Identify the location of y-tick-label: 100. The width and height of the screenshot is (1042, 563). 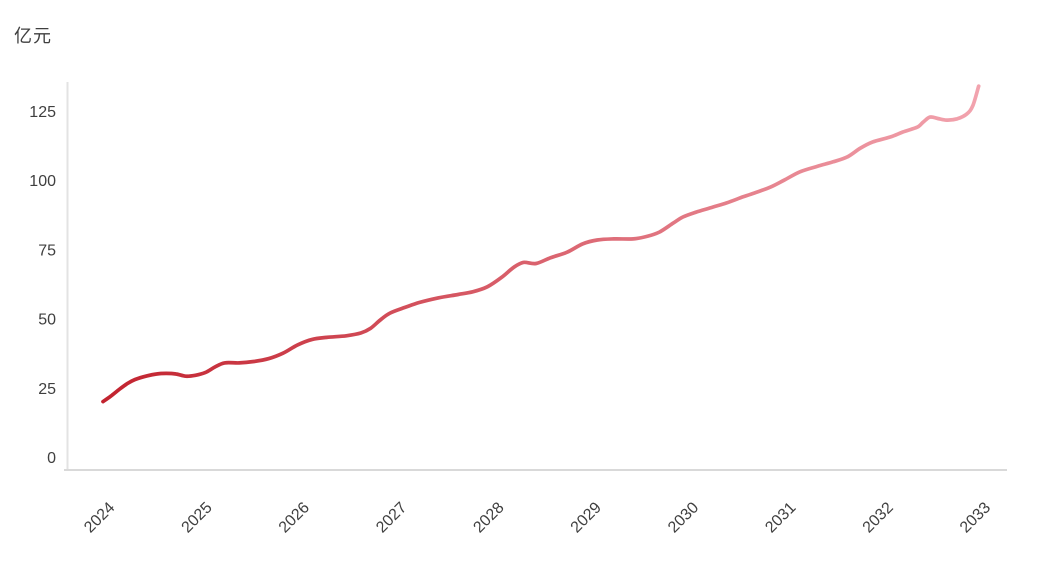
(42, 181).